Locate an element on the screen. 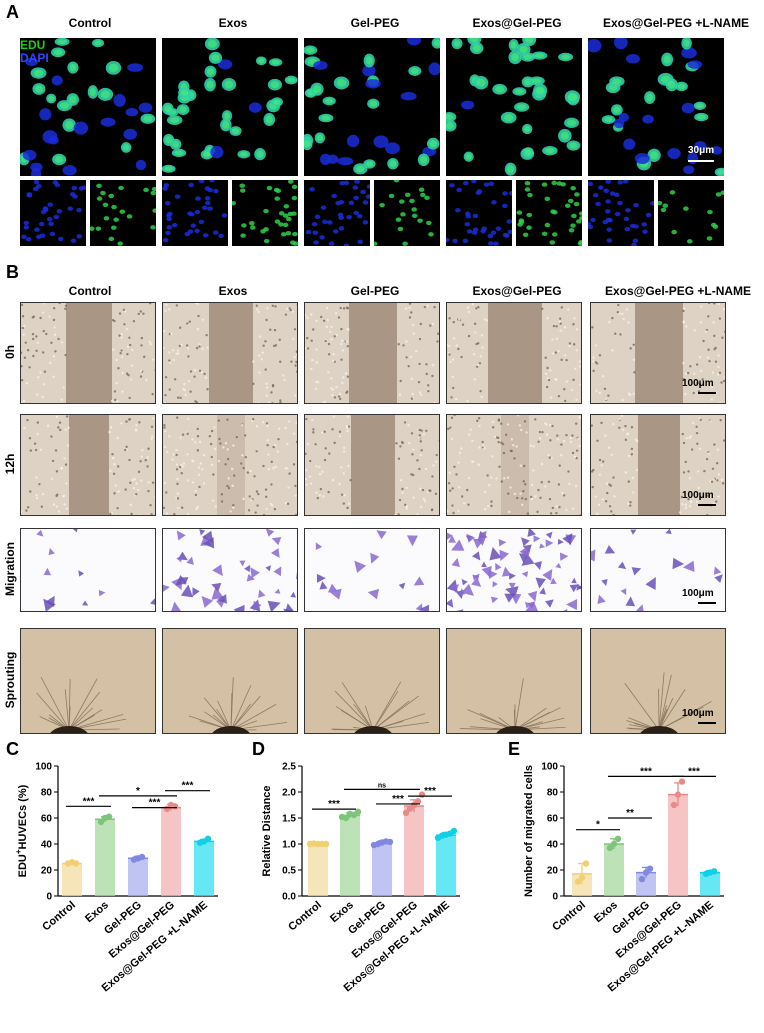 The width and height of the screenshot is (764, 1033). panel-a-col-title: Control is located at coordinates (90, 23).